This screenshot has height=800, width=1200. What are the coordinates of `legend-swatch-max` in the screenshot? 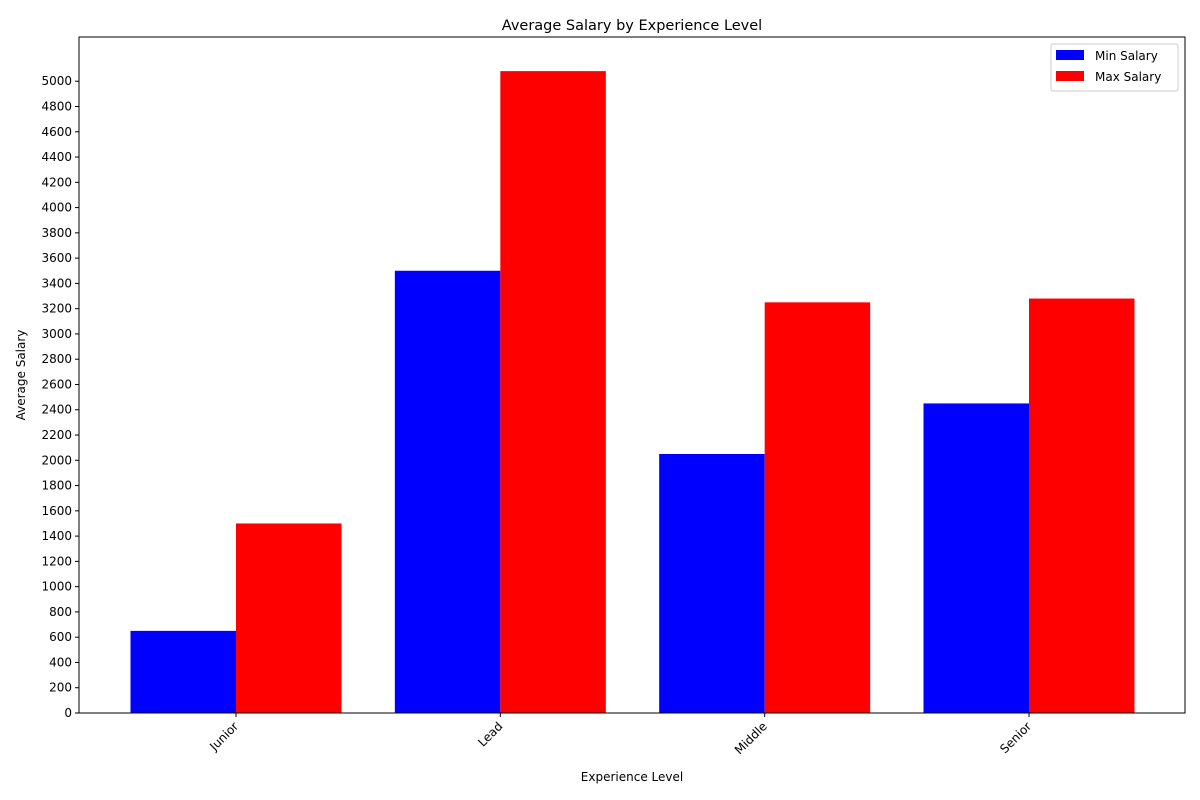 It's located at (1070, 76).